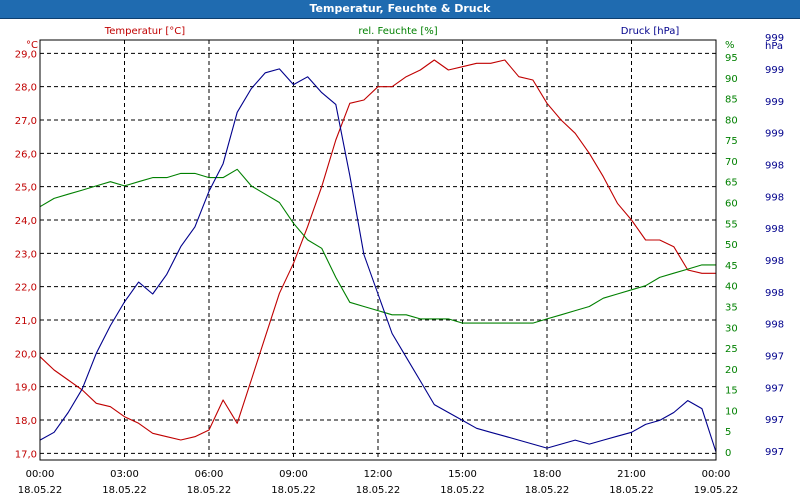 This screenshot has height=500, width=800. Describe the element at coordinates (124, 474) in the screenshot. I see `x-tick-time-label: 03:00` at that location.